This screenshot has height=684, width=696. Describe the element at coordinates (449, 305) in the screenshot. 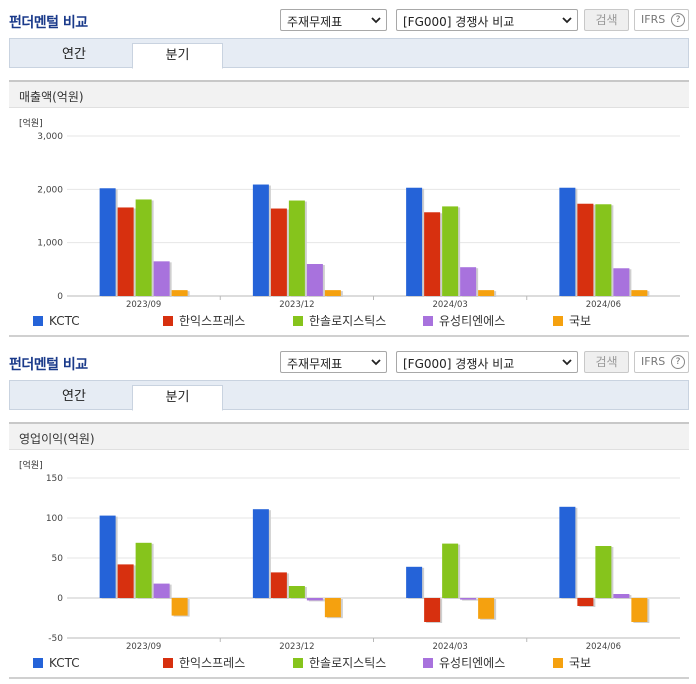

I see `x-tick-label: 2024/03` at that location.